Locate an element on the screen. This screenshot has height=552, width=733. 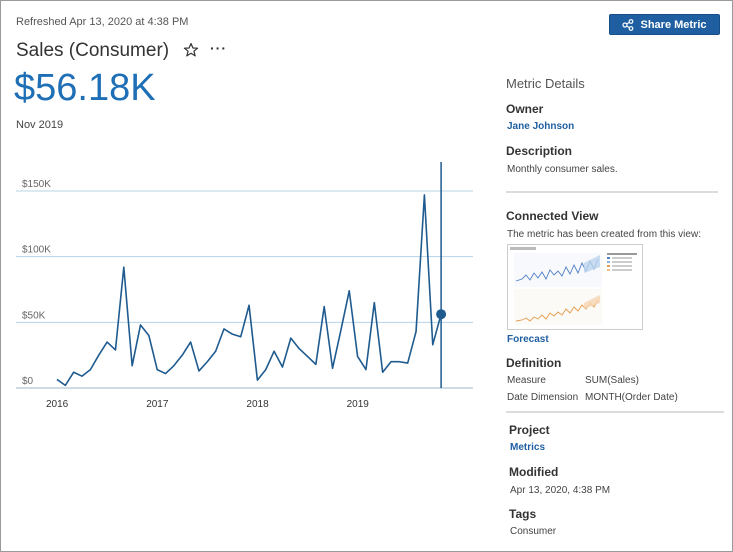
star-outline-icon is located at coordinates (191, 50).